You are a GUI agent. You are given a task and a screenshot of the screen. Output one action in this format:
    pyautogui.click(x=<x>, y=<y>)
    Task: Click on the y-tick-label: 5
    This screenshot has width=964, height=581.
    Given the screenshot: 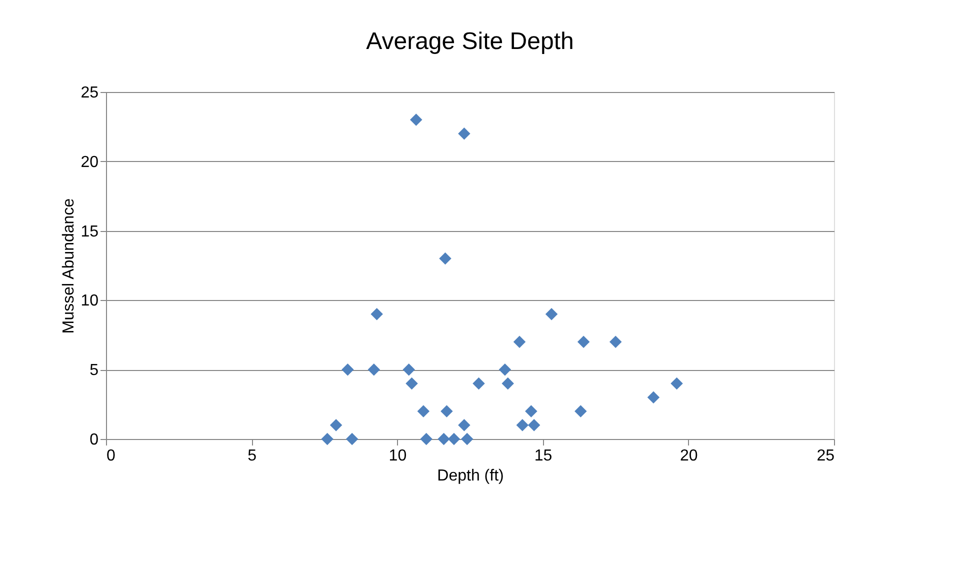 What is the action you would take?
    pyautogui.click(x=94, y=371)
    